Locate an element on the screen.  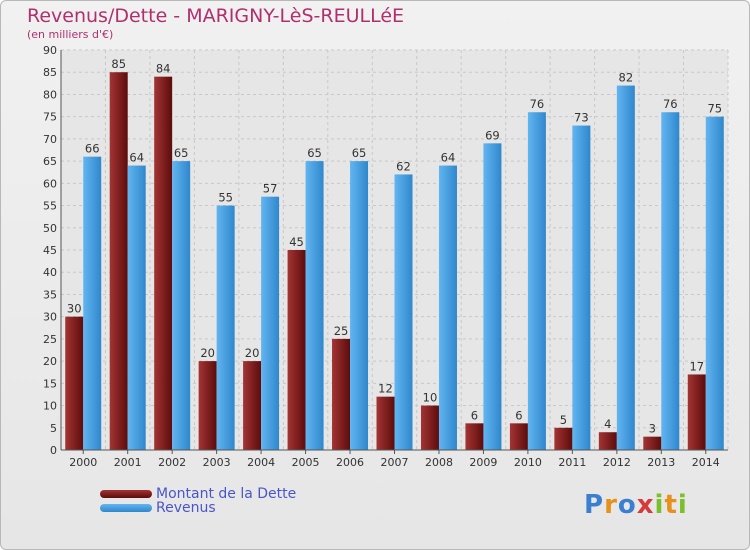
y-tick-label: 65 is located at coordinates (50, 161).